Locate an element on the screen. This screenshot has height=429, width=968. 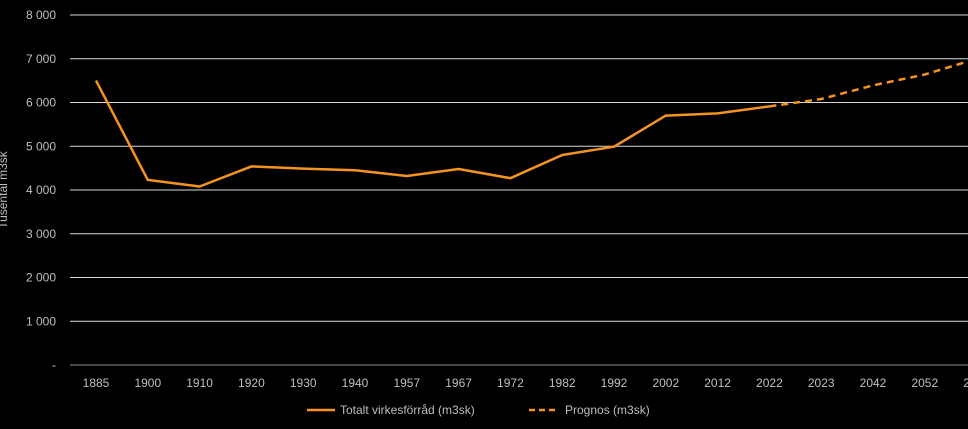
x-tick-label: 1992 is located at coordinates (614, 383).